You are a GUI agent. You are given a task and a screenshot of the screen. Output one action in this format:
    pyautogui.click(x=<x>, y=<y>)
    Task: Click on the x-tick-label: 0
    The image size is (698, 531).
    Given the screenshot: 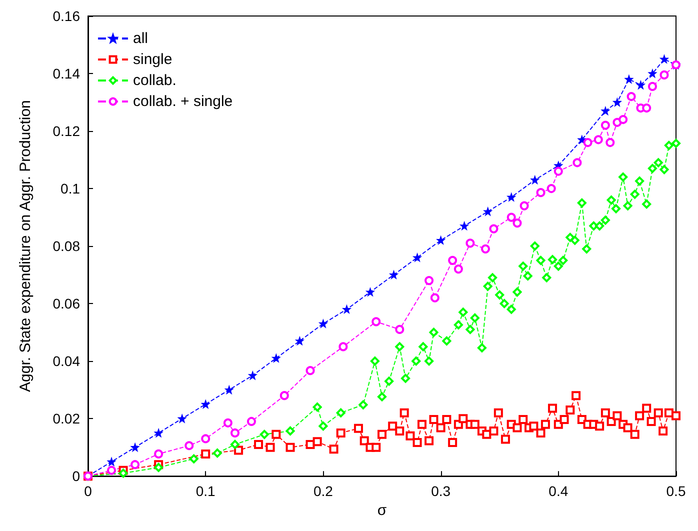 What is the action you would take?
    pyautogui.click(x=88, y=491)
    